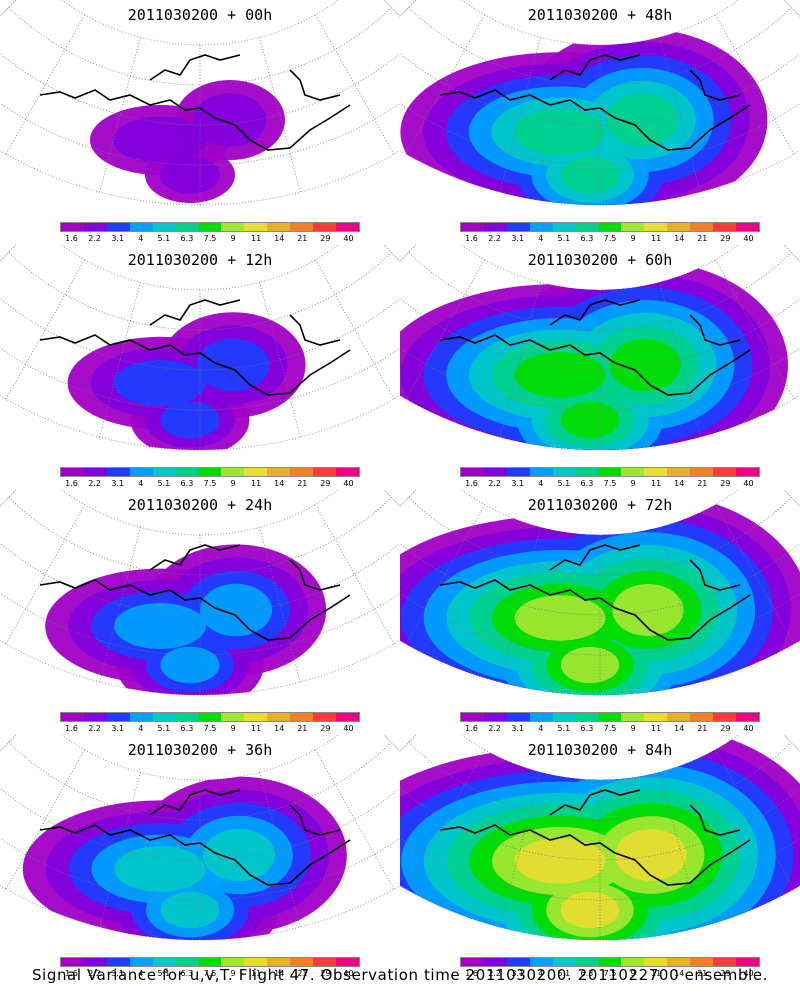 The image size is (800, 1000). I want to click on panel-title: 2011030200 + 00h, so click(200, 15).